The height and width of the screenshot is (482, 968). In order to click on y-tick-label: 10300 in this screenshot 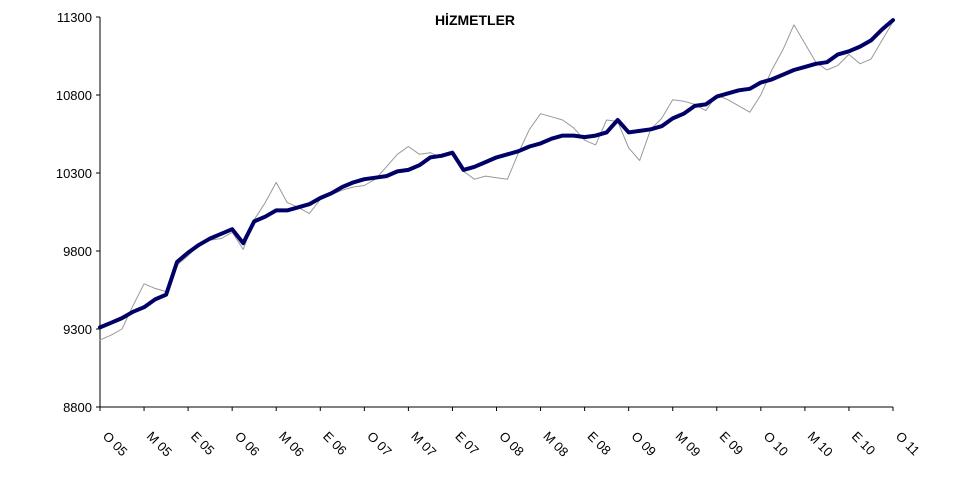, I will do `click(74, 173)`.